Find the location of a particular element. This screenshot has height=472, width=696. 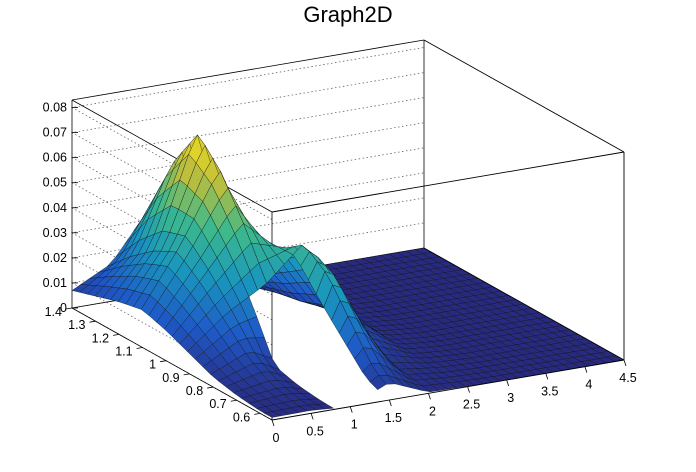

z-tick-label: 0.08 is located at coordinates (55, 108).